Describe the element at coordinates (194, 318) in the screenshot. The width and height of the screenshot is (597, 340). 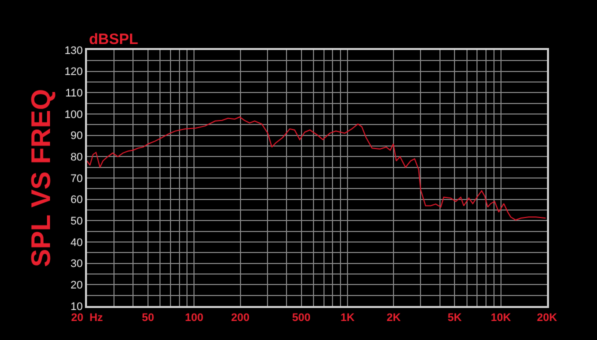
I see `x-tick-label: 100` at that location.